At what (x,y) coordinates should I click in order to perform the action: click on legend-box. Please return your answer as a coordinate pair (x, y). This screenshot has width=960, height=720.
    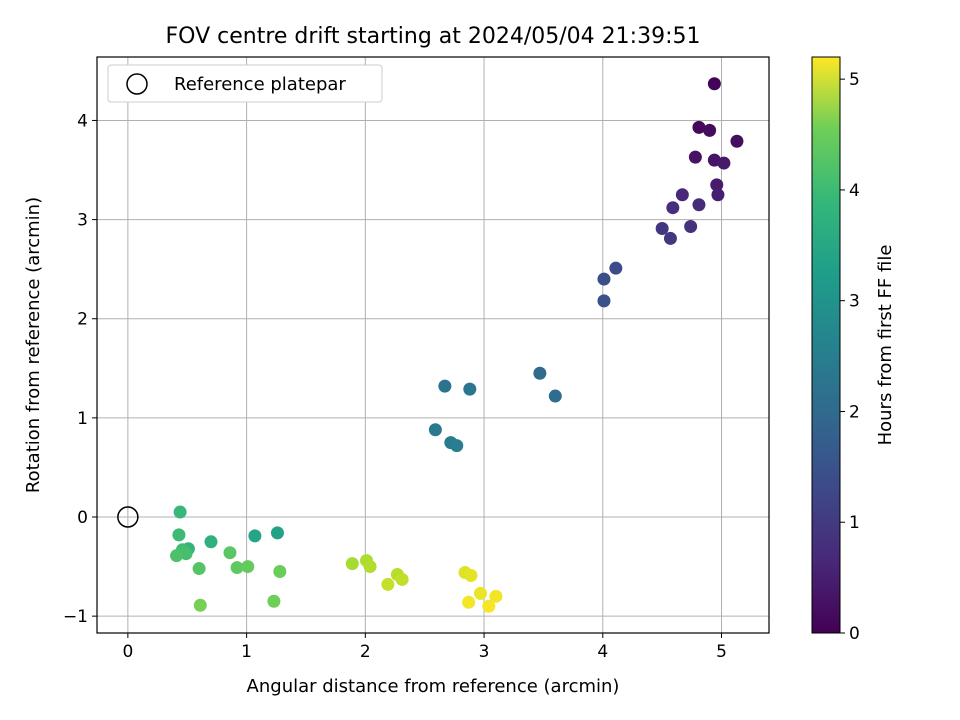
    Looking at the image, I should click on (245, 83).